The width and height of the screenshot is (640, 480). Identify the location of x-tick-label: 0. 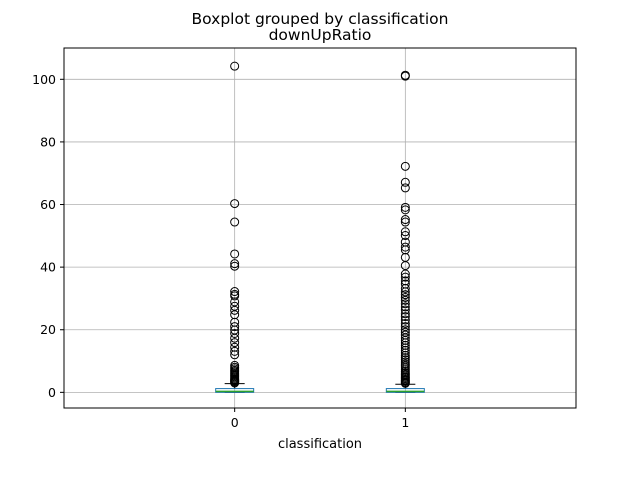
(235, 422).